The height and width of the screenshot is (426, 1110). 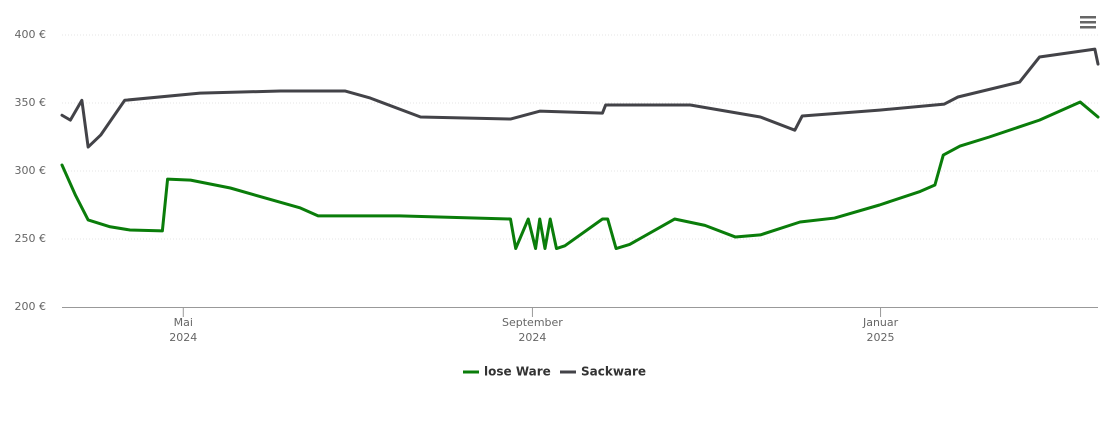 I want to click on y-tick-label: 300 €, so click(x=31, y=170).